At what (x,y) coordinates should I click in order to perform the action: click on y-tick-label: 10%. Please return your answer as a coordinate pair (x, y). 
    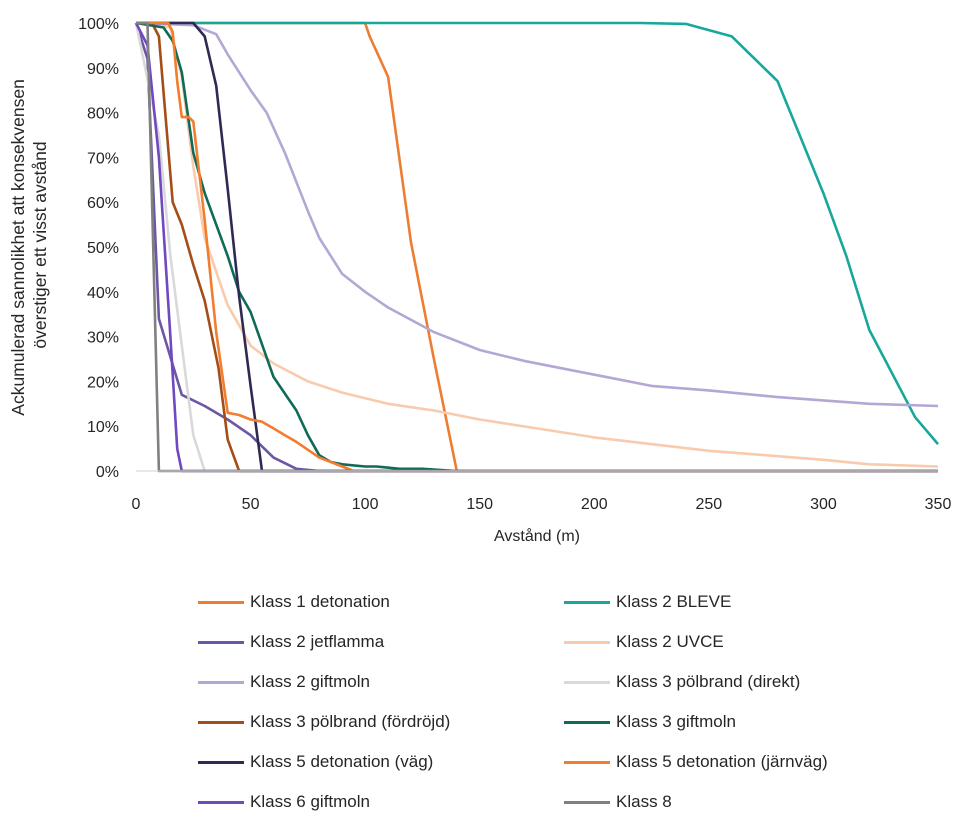
    Looking at the image, I should click on (103, 427).